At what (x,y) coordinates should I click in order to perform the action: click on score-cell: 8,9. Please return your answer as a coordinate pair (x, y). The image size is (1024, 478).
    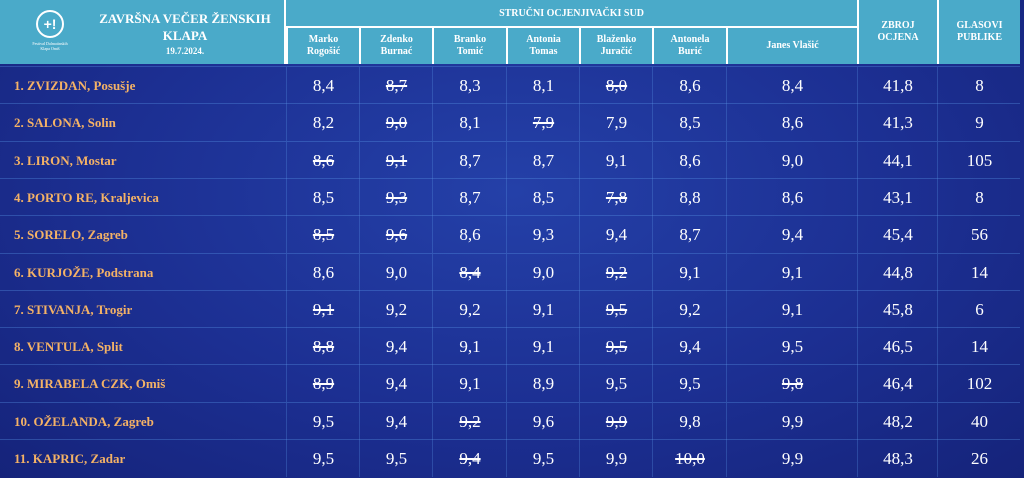
    Looking at the image, I should click on (543, 384).